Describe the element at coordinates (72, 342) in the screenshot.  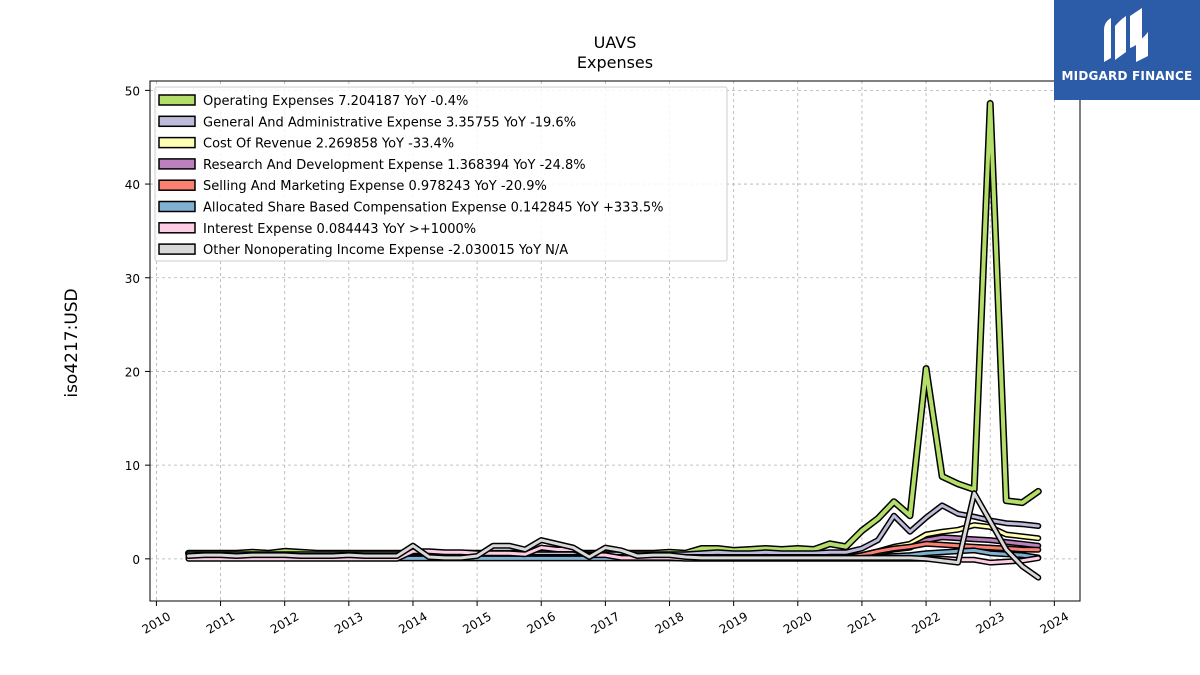
I see `y-axis-label: iso4217:USD` at that location.